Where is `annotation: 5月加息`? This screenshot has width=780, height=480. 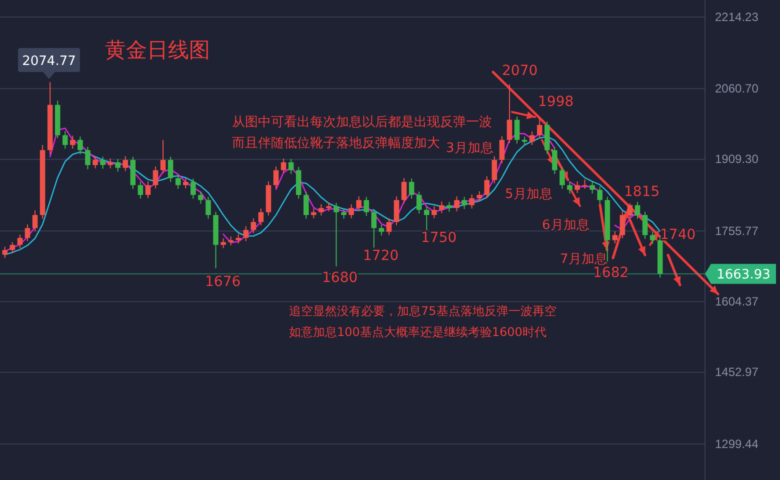 annotation: 5月加息 is located at coordinates (528, 194).